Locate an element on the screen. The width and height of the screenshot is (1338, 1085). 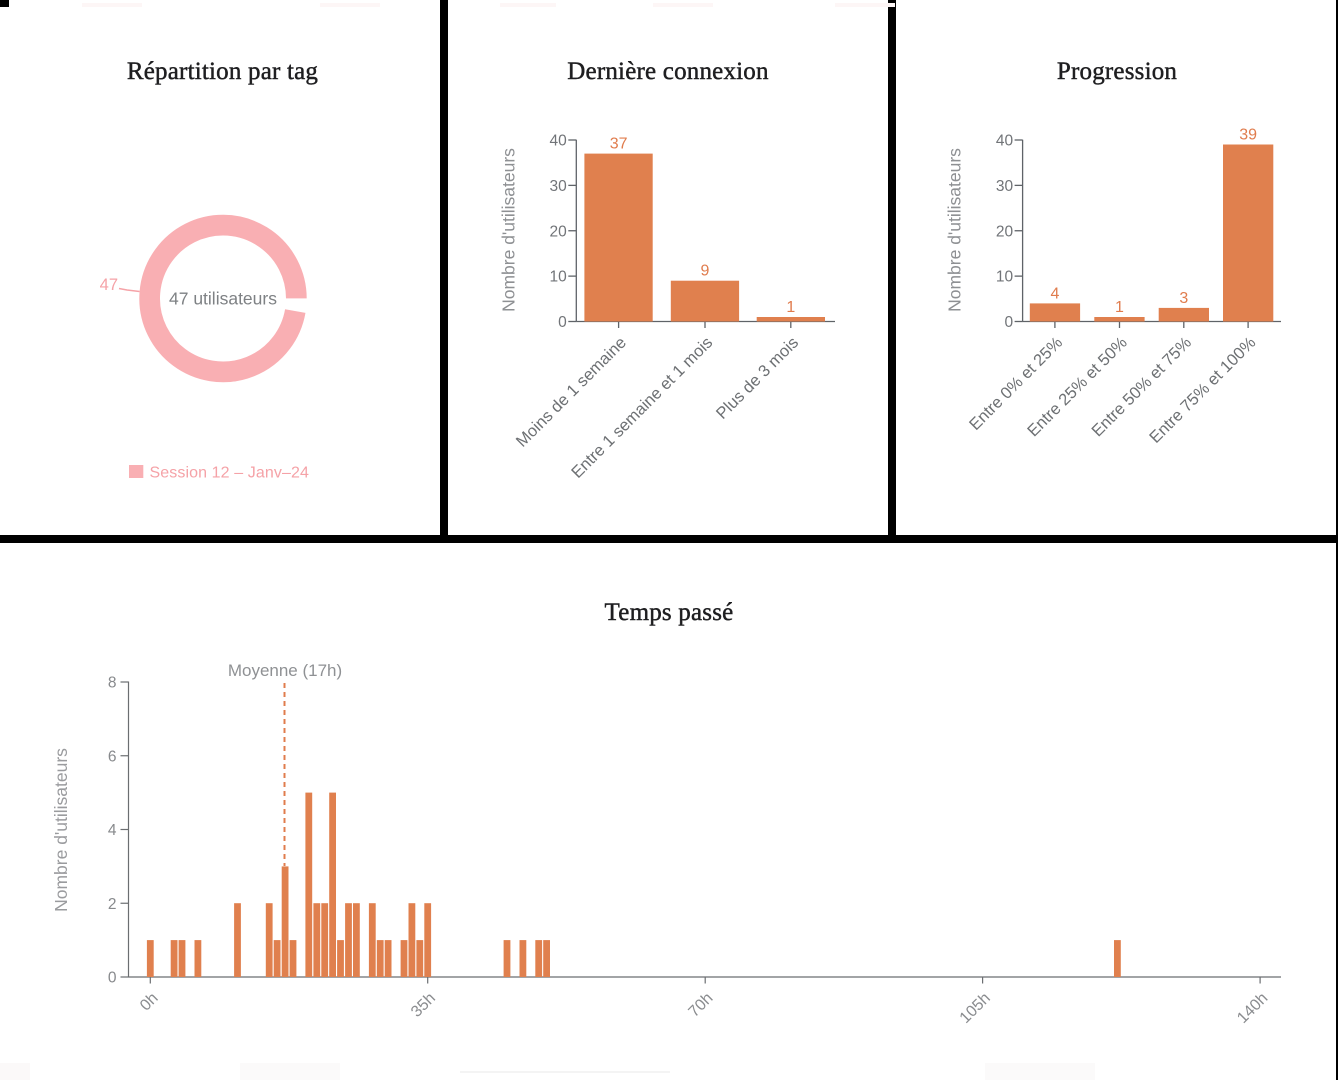
svg-text: Répartition par tag is located at coordinates (223, 71).